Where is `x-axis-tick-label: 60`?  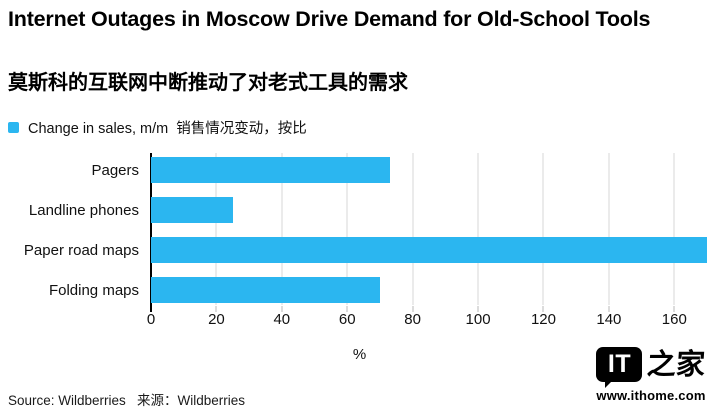 x-axis-tick-label: 60 is located at coordinates (347, 319).